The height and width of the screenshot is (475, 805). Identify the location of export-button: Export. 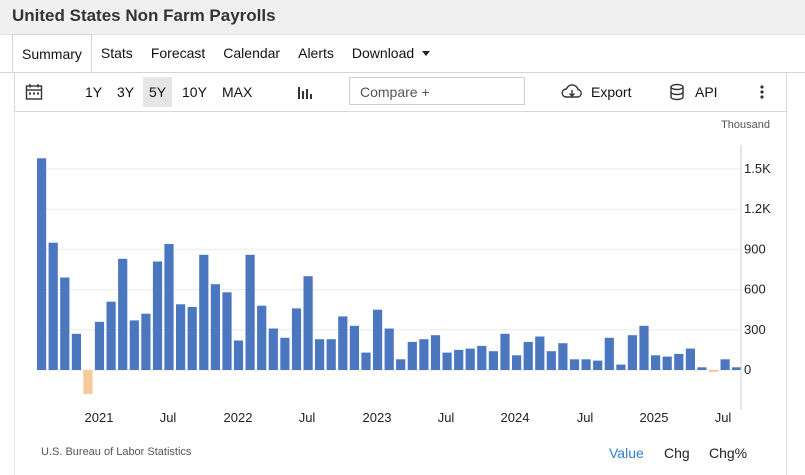
(596, 92).